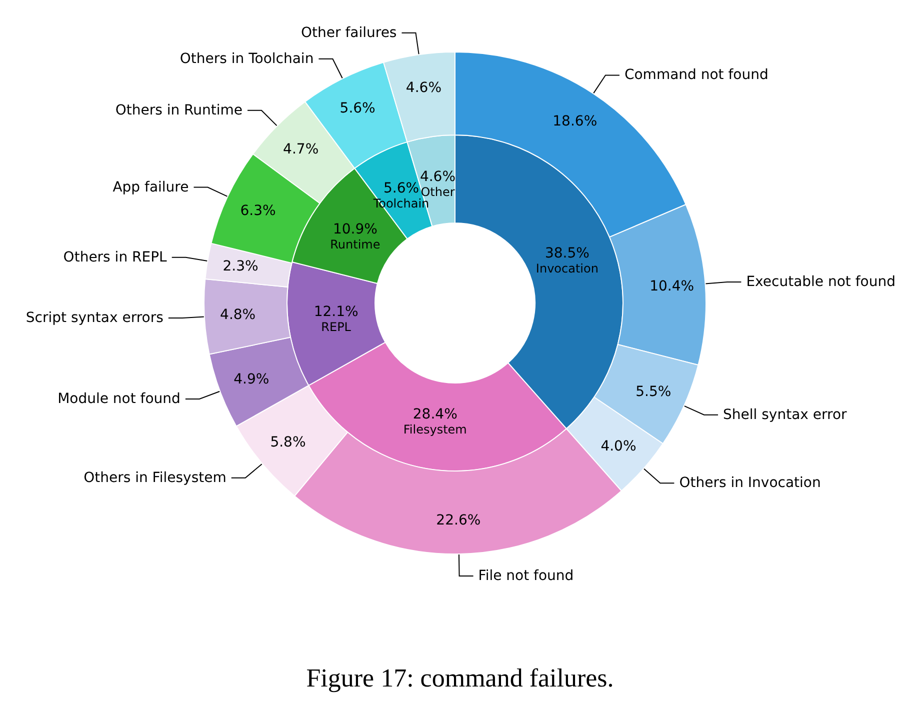 This screenshot has width=920, height=712. I want to click on data-label: 4.8%, so click(238, 314).